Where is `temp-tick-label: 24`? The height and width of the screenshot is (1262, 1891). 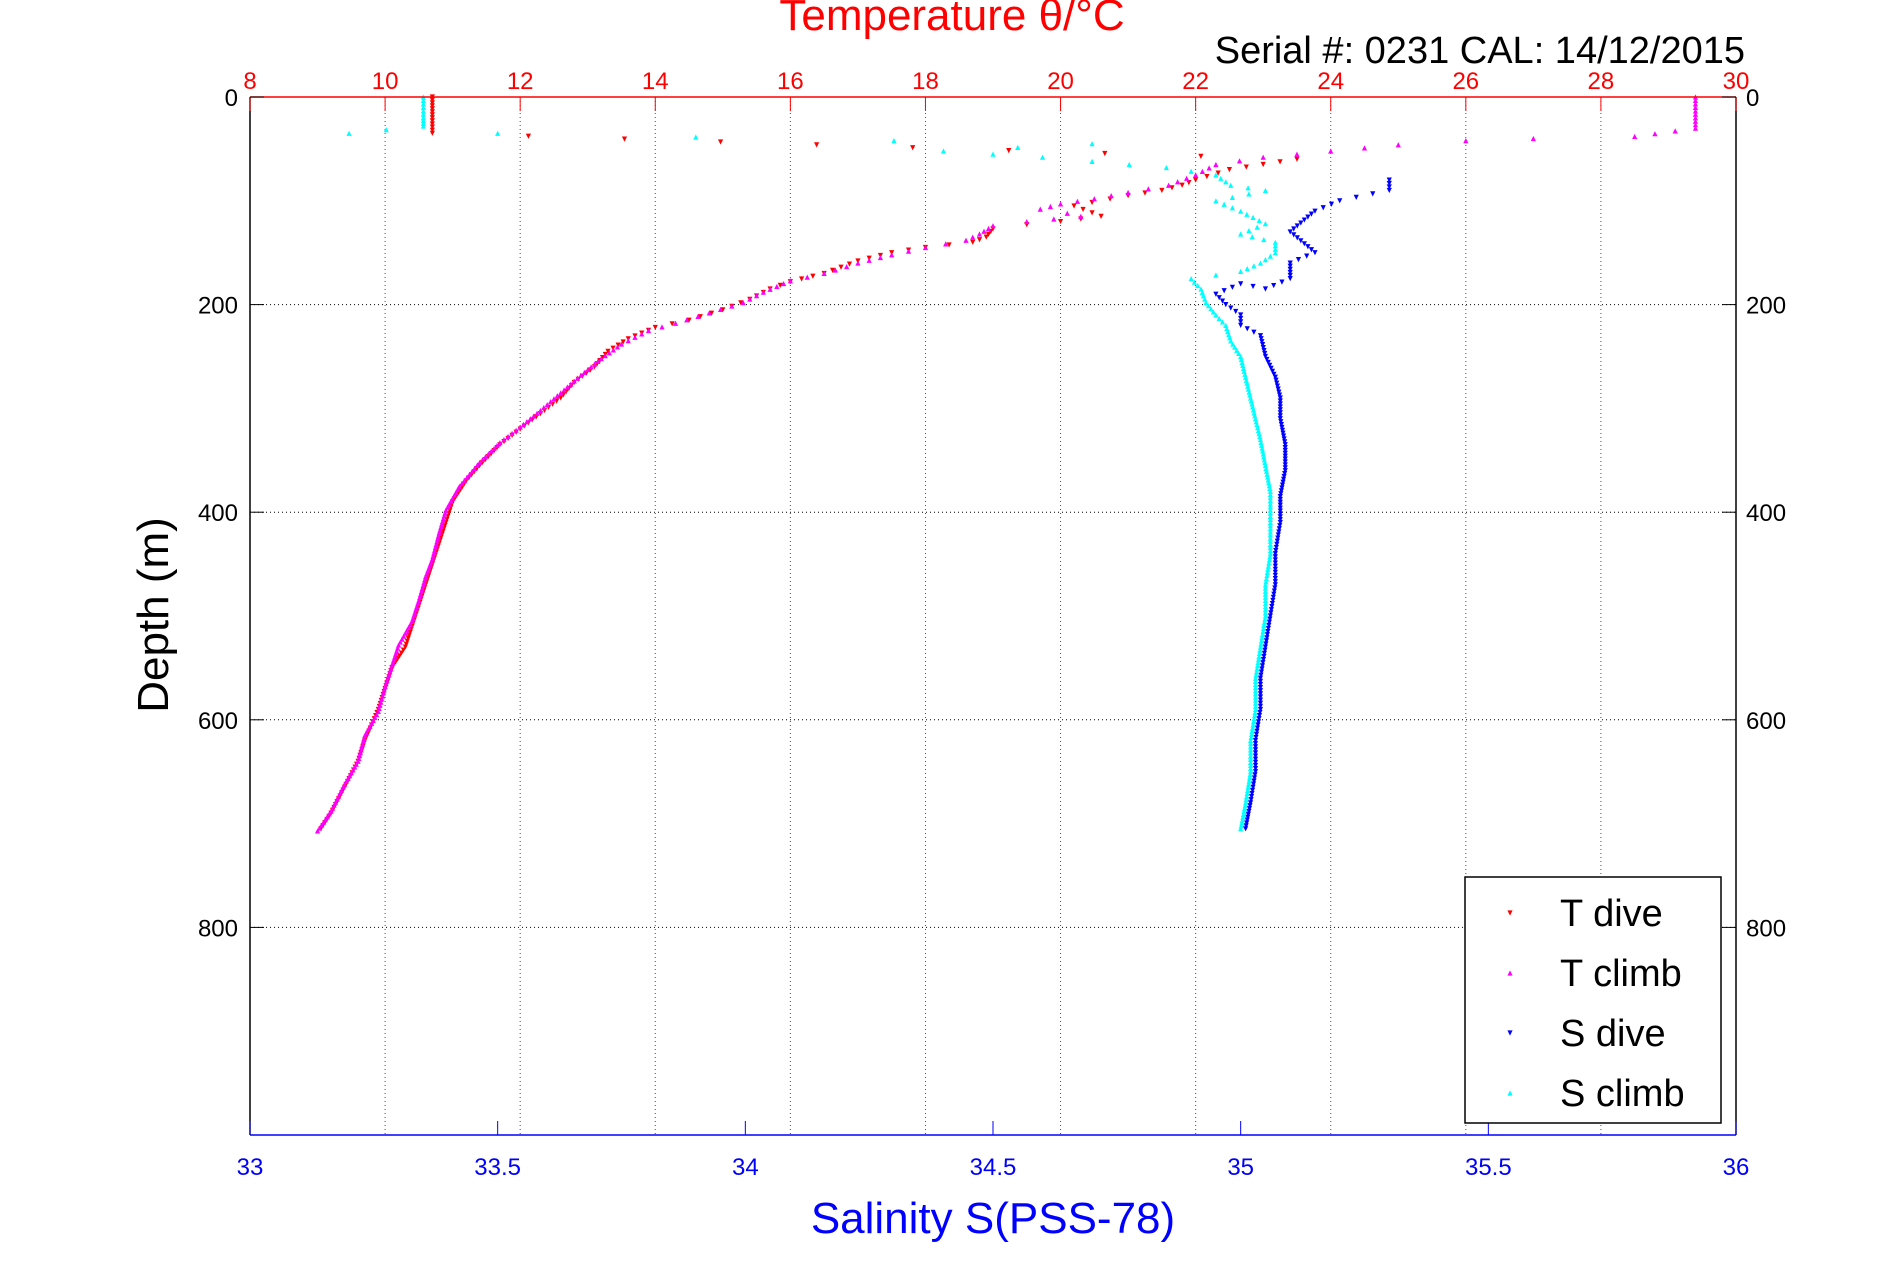 temp-tick-label: 24 is located at coordinates (1330, 81).